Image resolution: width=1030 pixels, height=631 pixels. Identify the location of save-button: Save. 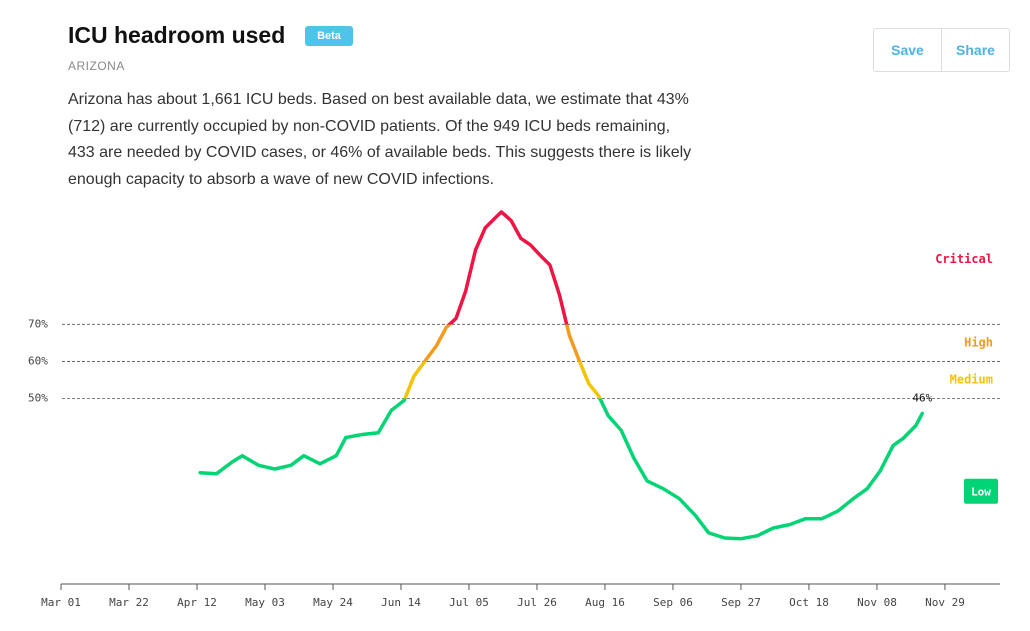
(907, 50).